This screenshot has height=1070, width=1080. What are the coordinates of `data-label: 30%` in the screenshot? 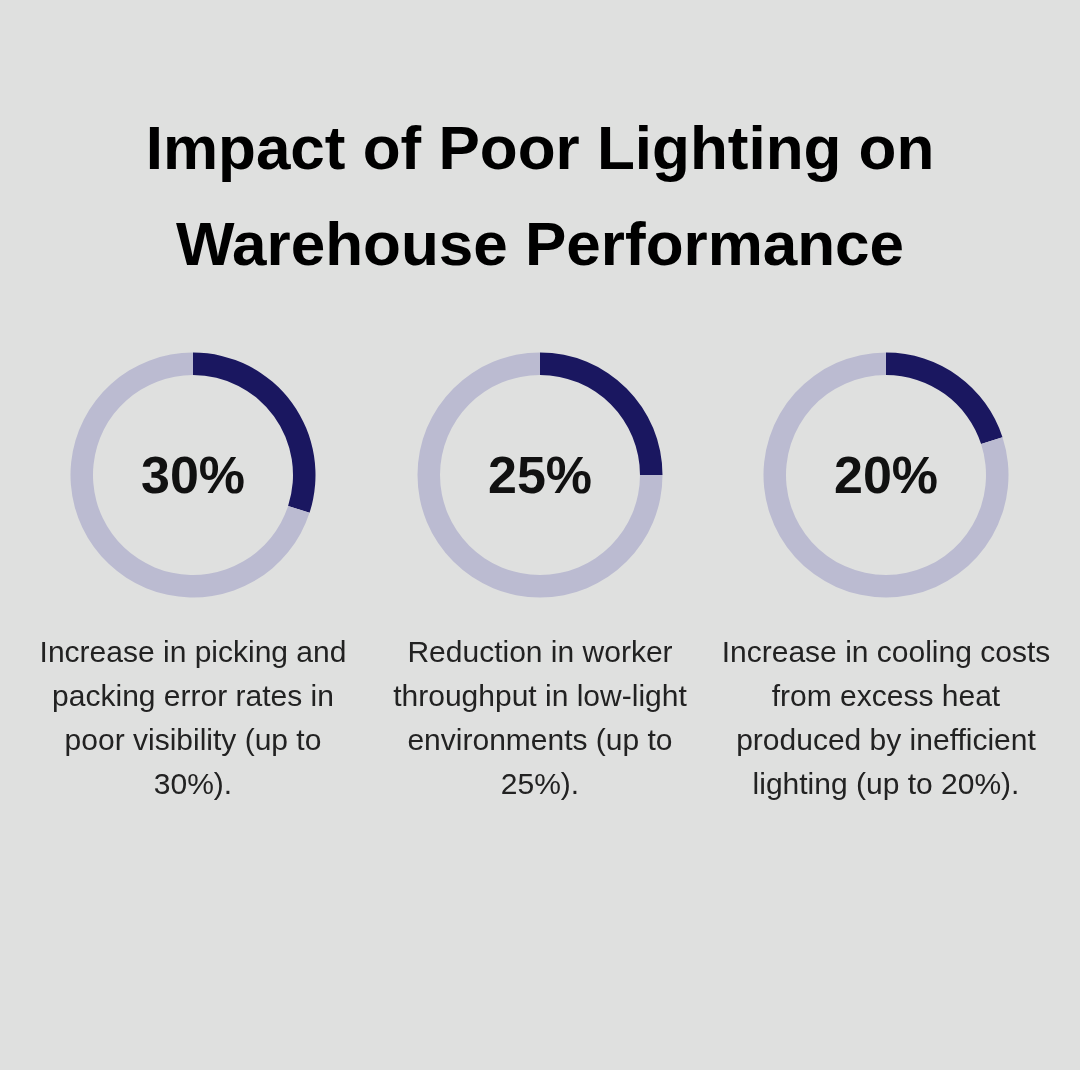 It's located at (193, 475).